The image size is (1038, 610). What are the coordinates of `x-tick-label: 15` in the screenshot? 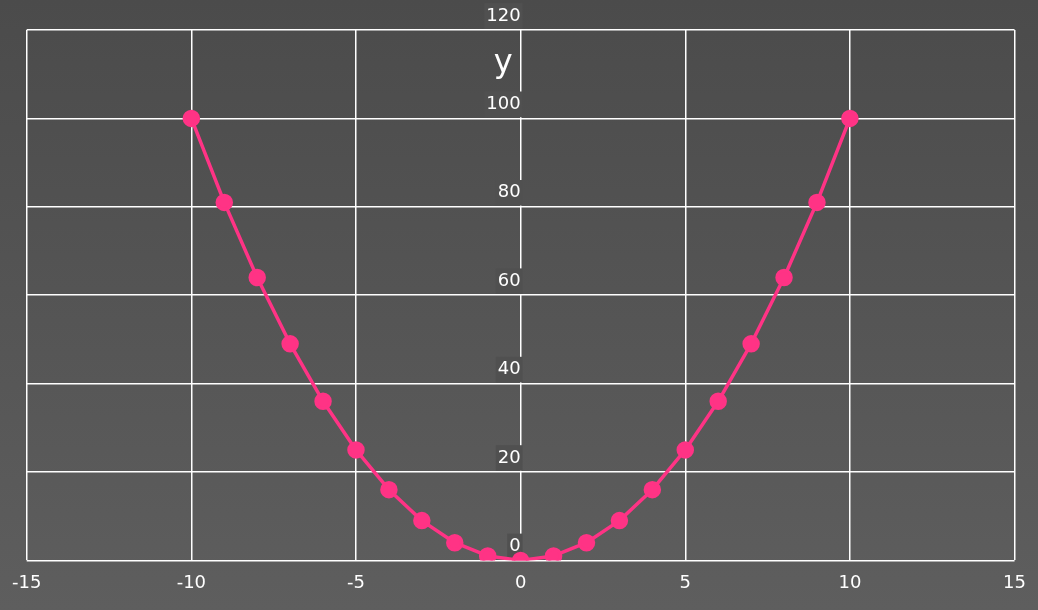 It's located at (1014, 581).